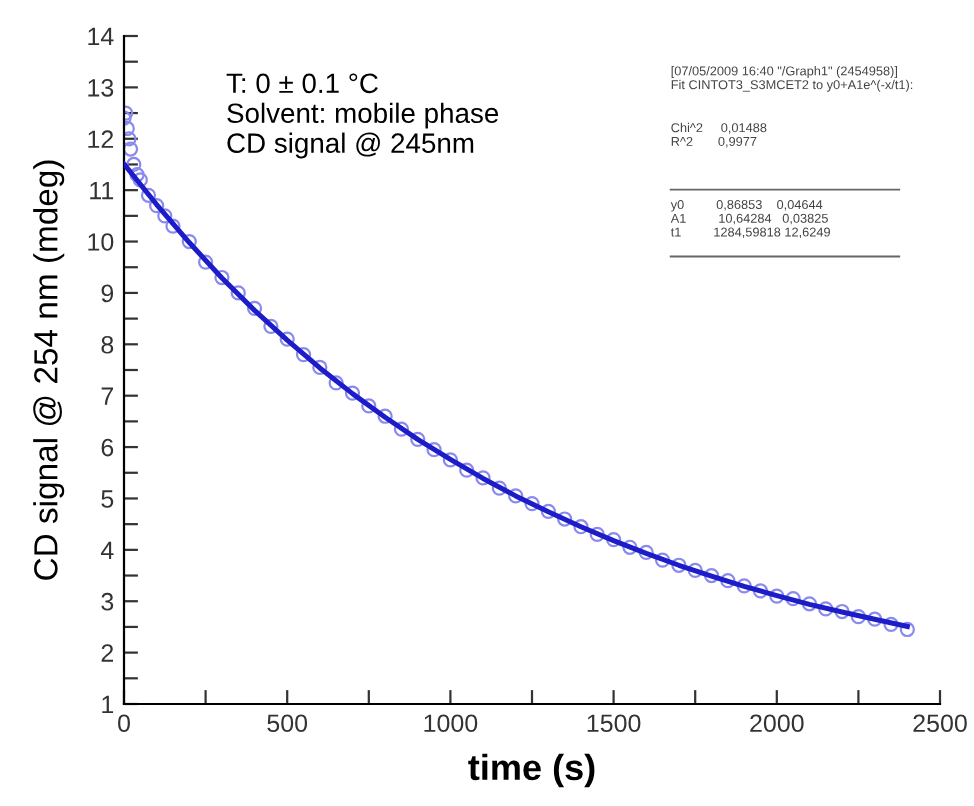  I want to click on y-tick-label: 11, so click(102, 191).